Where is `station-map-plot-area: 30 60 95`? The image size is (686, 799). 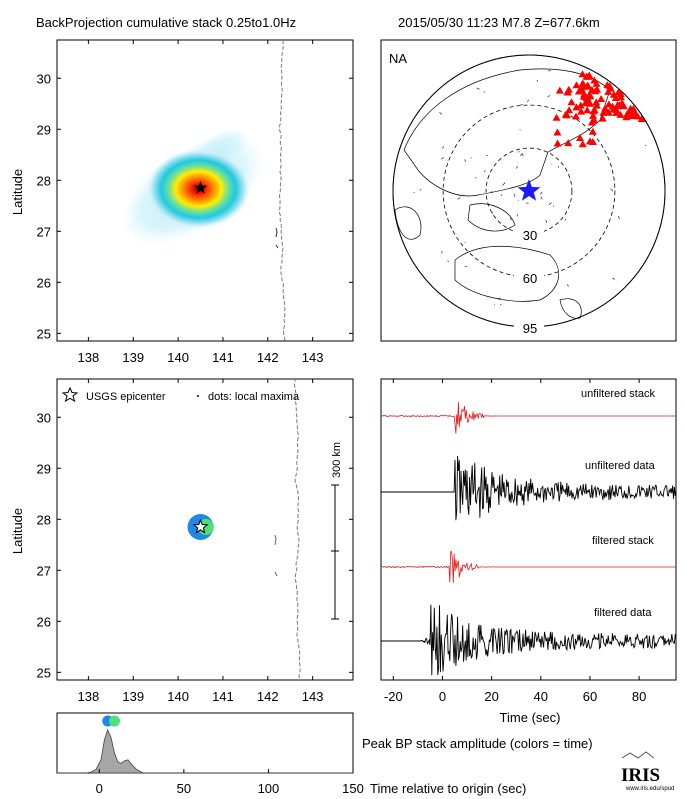
station-map-plot-area: 30 60 95 is located at coordinates (529, 195).